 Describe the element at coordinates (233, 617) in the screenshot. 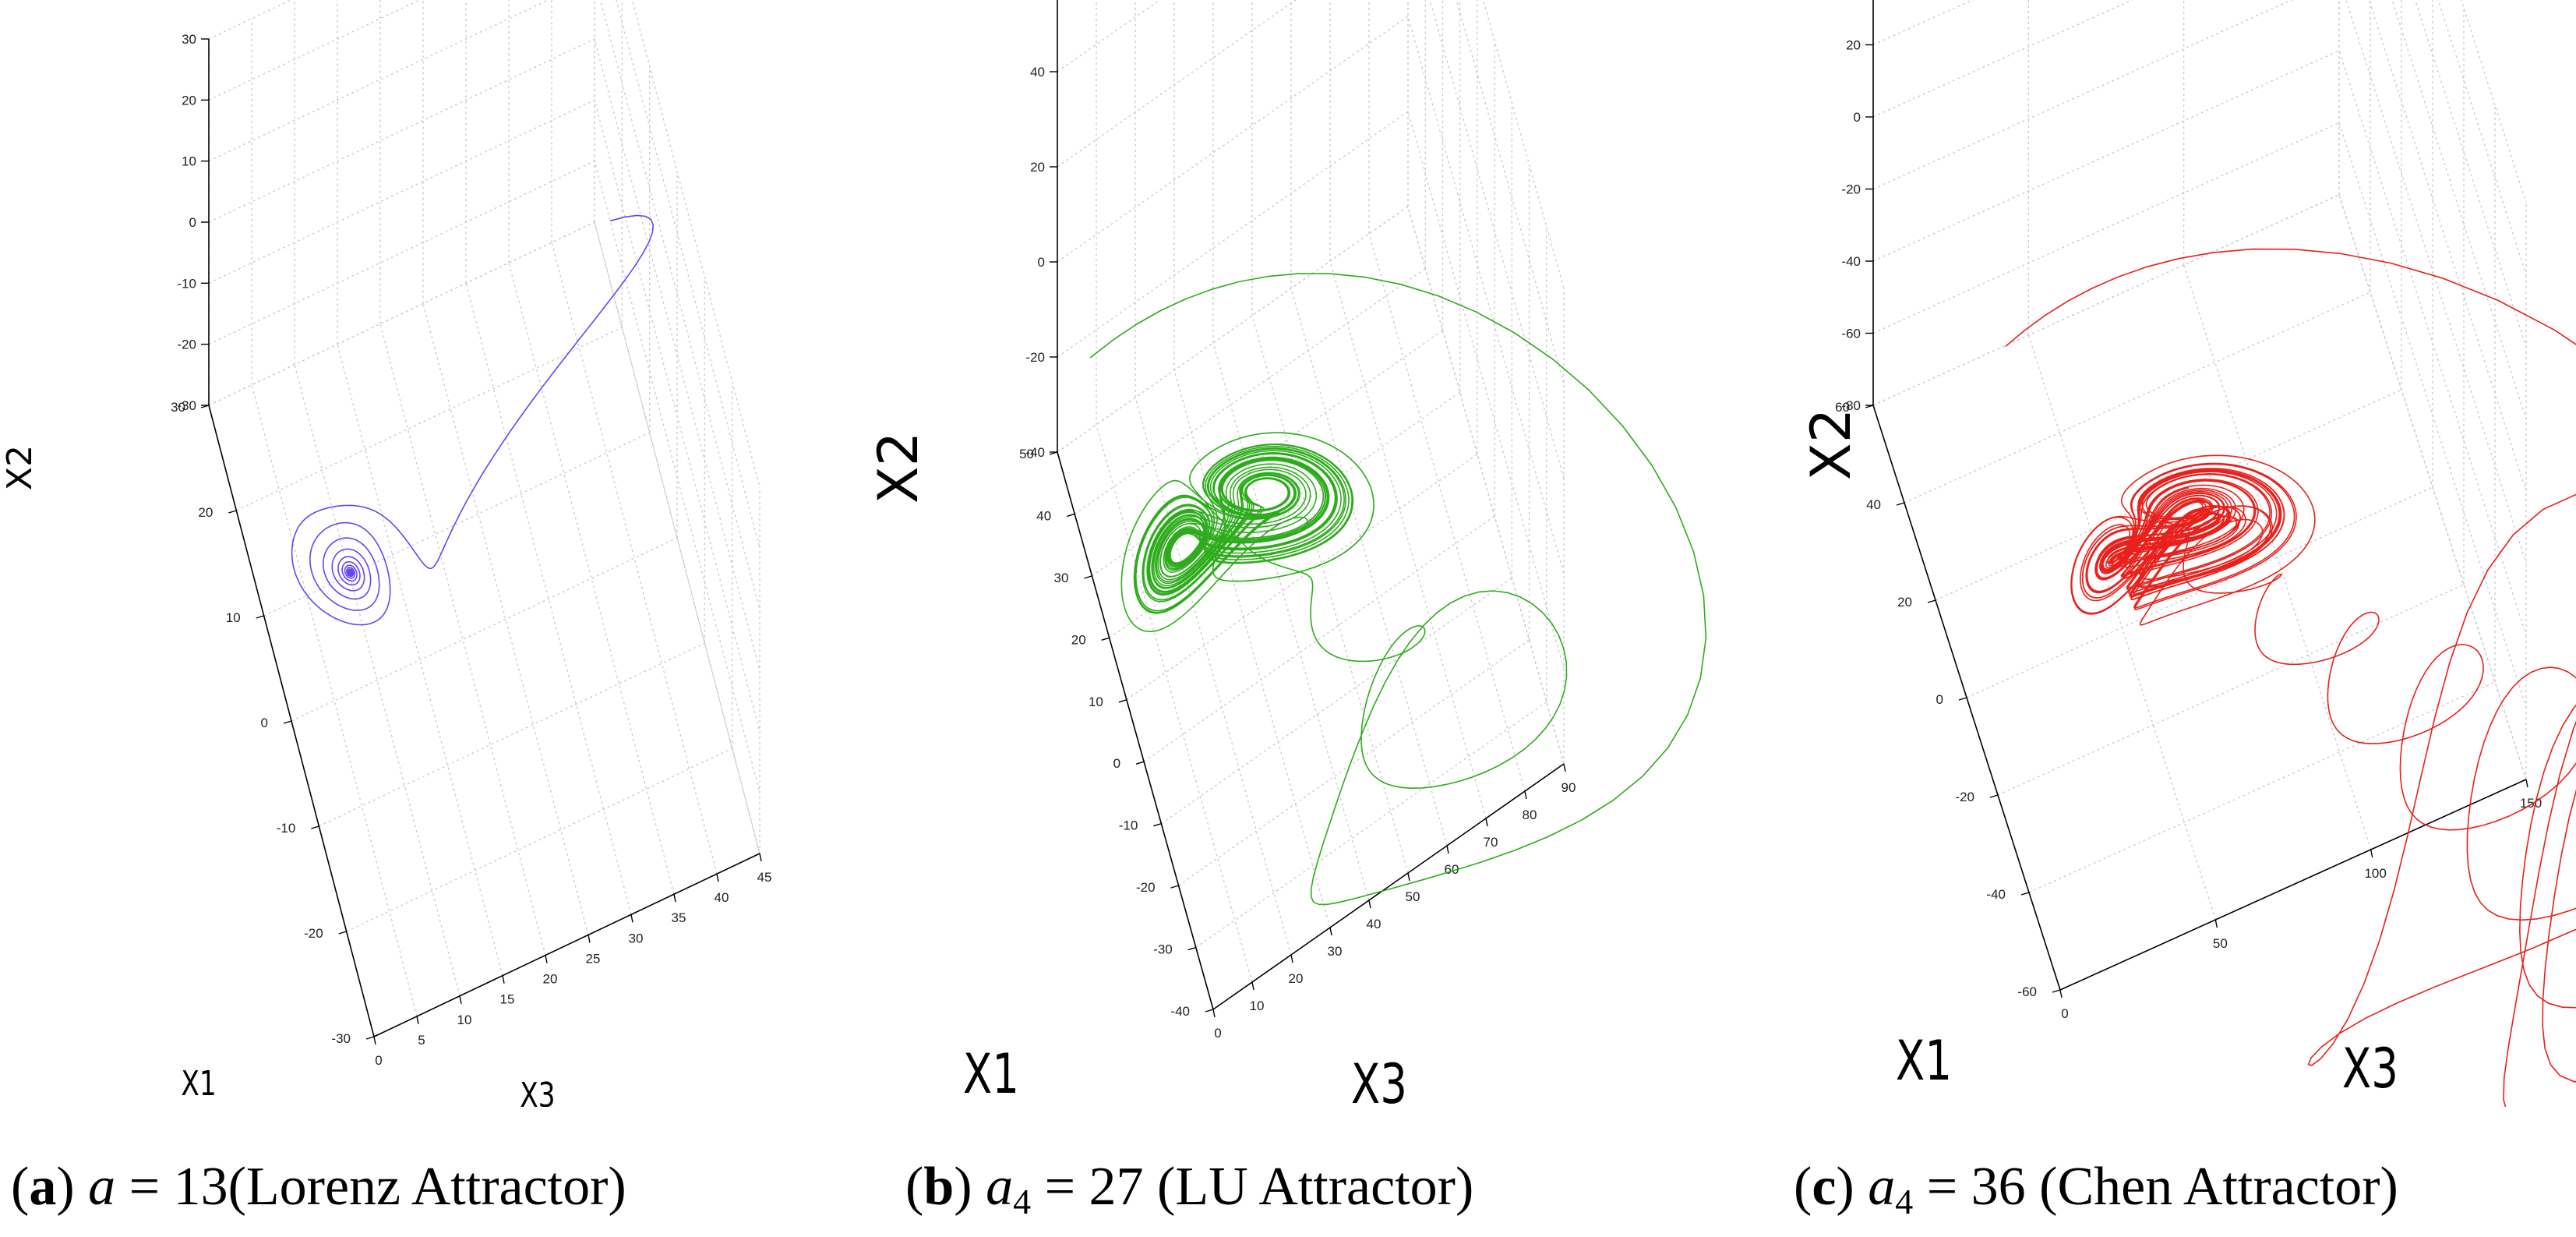

I see `x1-tick-label: 10` at that location.